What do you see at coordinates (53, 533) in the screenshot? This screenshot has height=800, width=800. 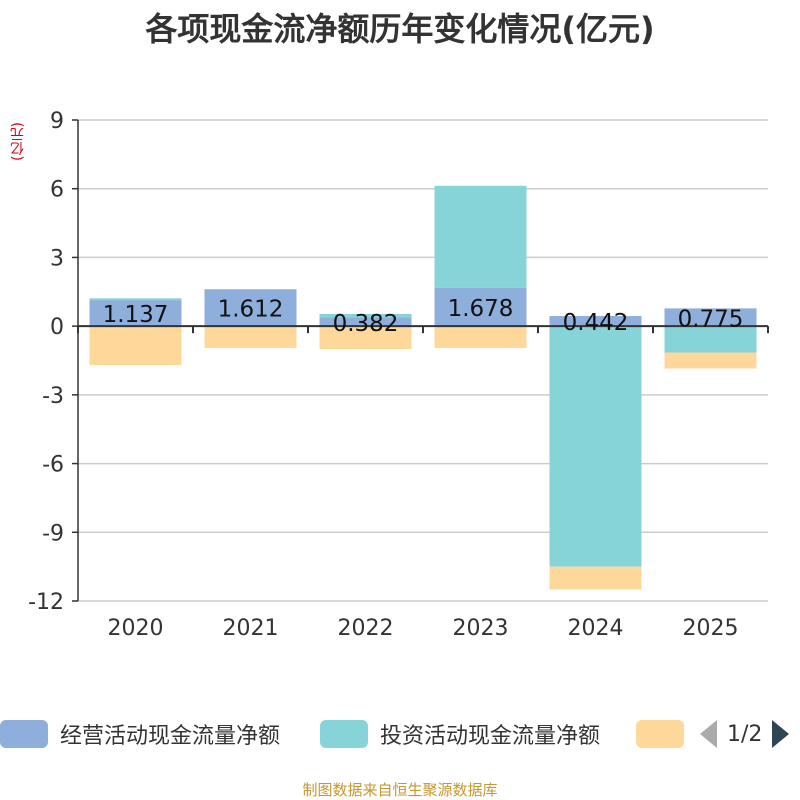 I see `y-tick-label: -9` at bounding box center [53, 533].